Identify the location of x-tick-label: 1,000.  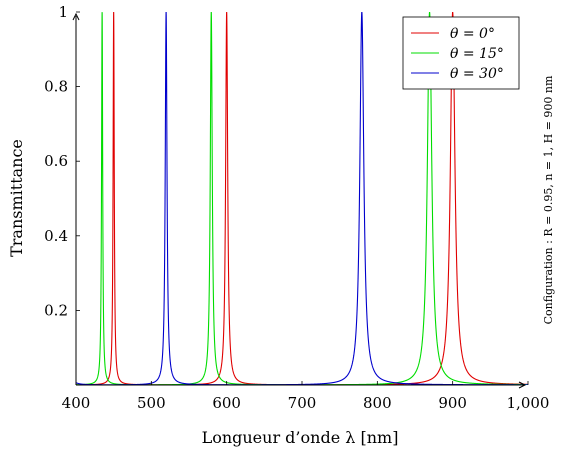
(528, 403).